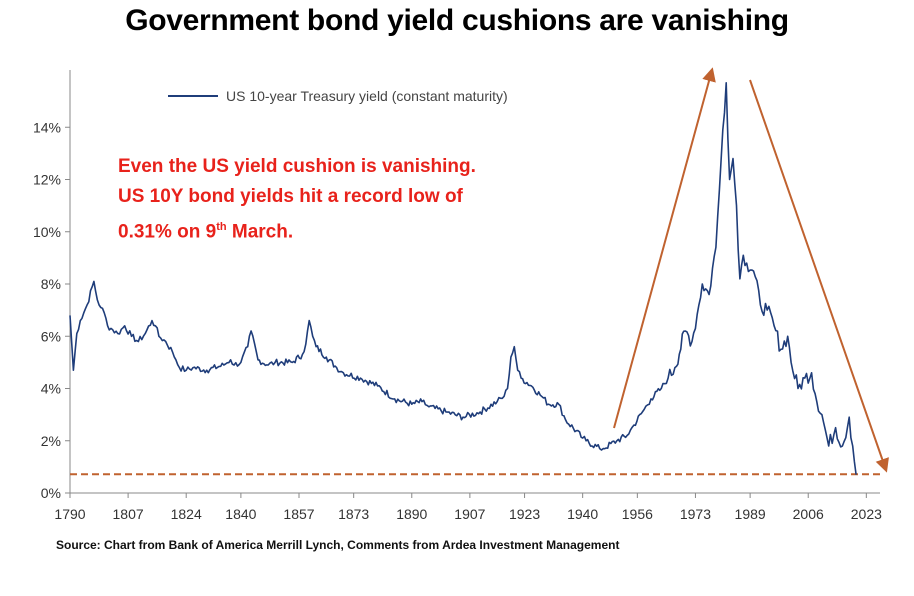 The height and width of the screenshot is (596, 914). I want to click on x-tick-label: 2006, so click(808, 514).